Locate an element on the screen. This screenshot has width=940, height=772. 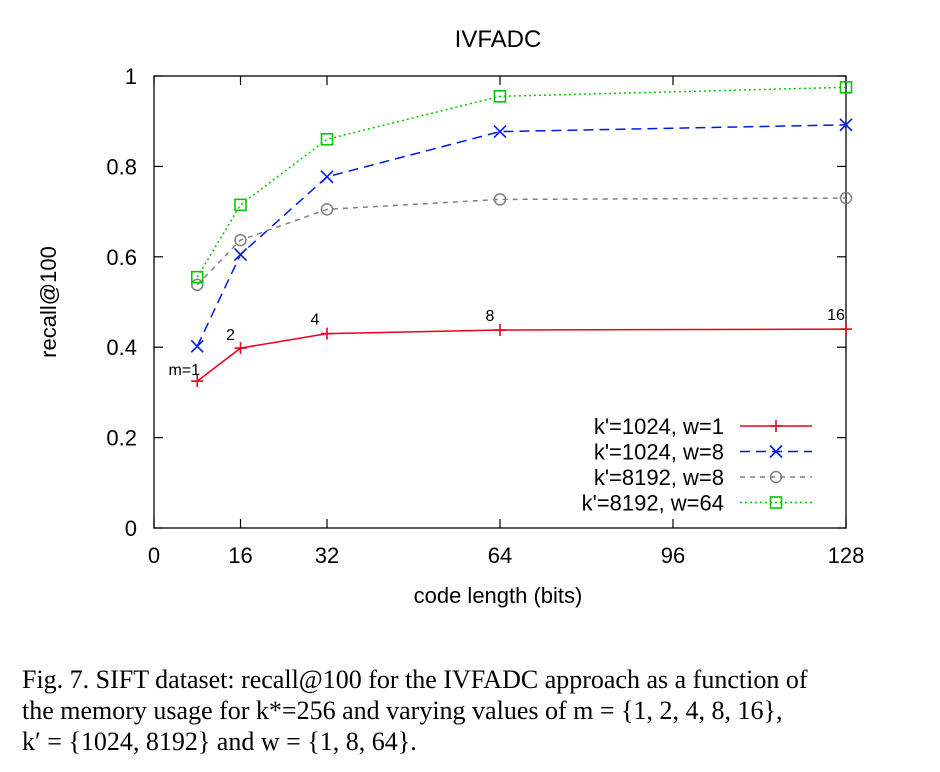
y-tick-label: 0.2 is located at coordinates (121, 438).